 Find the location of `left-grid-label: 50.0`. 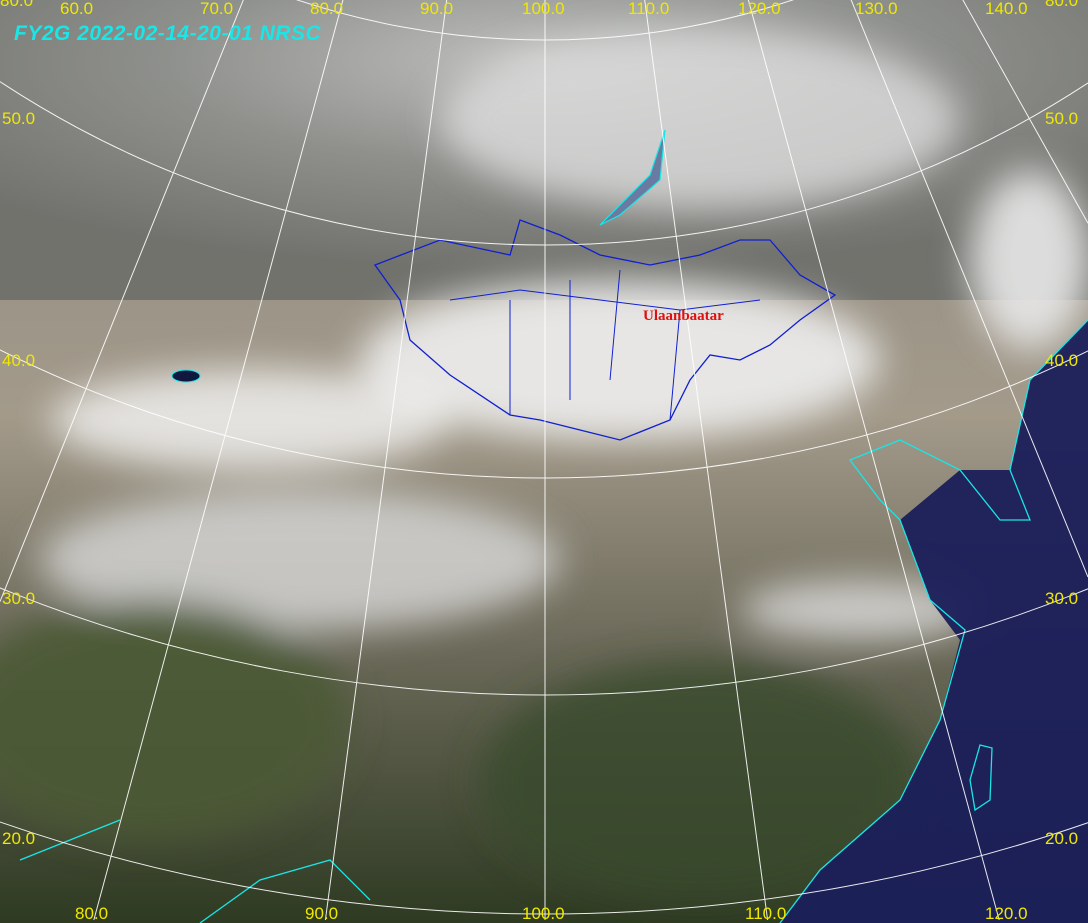

left-grid-label: 50.0 is located at coordinates (19, 118).